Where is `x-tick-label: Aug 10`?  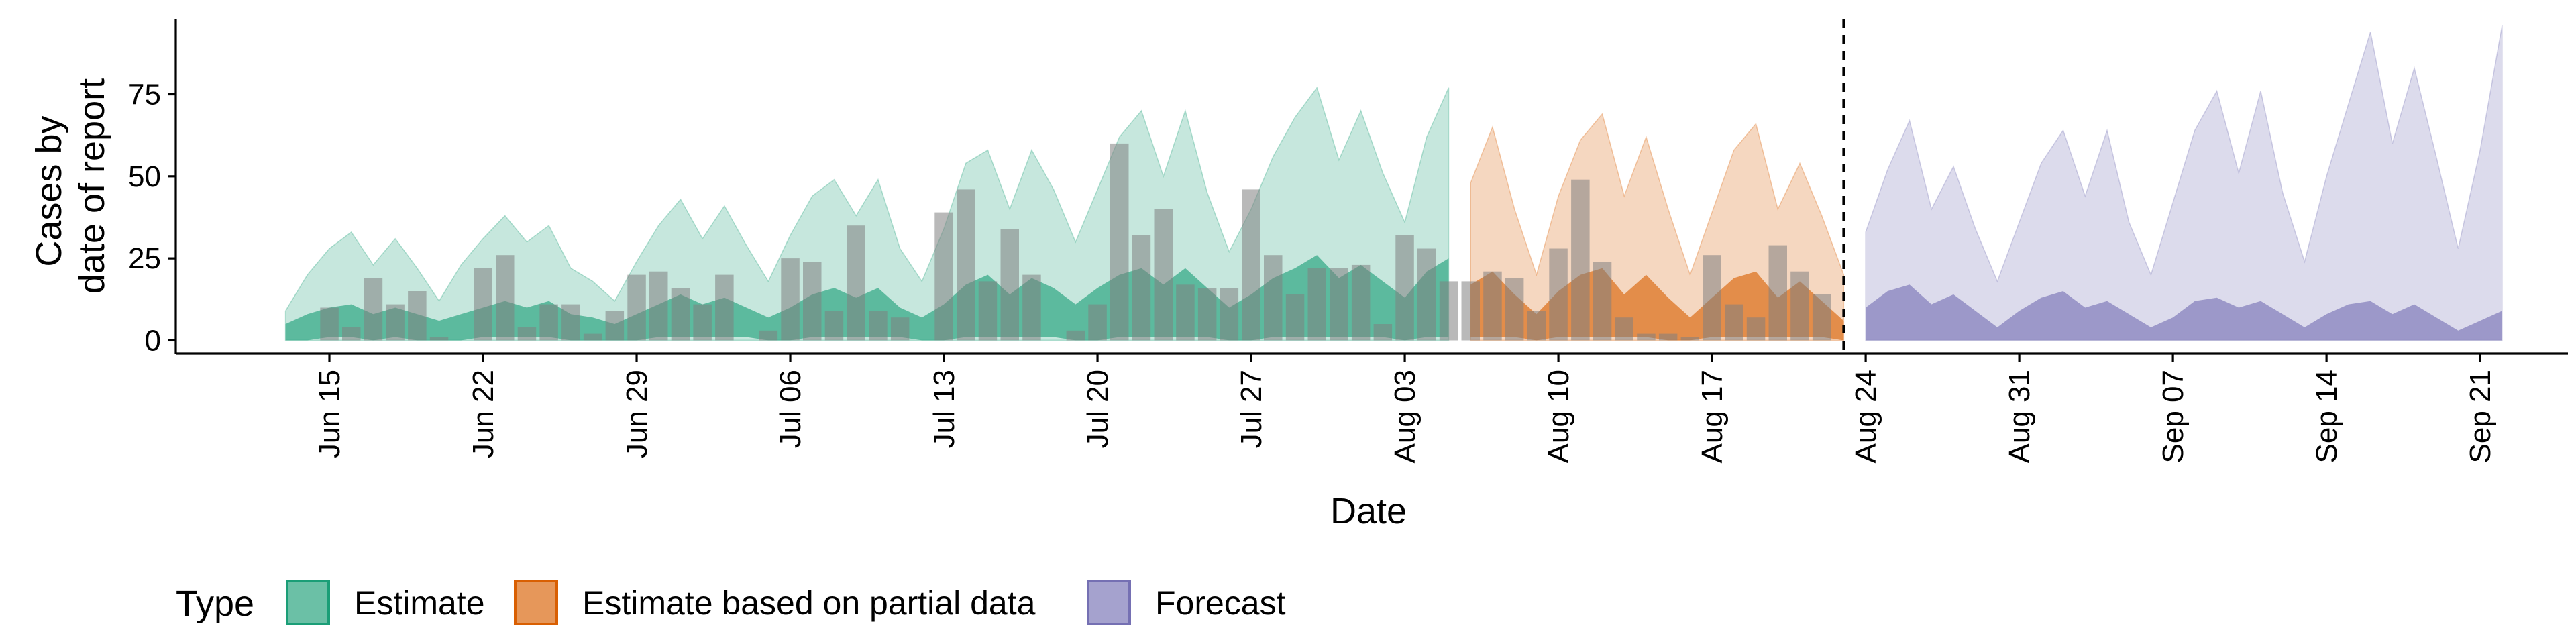 x-tick-label: Aug 10 is located at coordinates (1558, 416).